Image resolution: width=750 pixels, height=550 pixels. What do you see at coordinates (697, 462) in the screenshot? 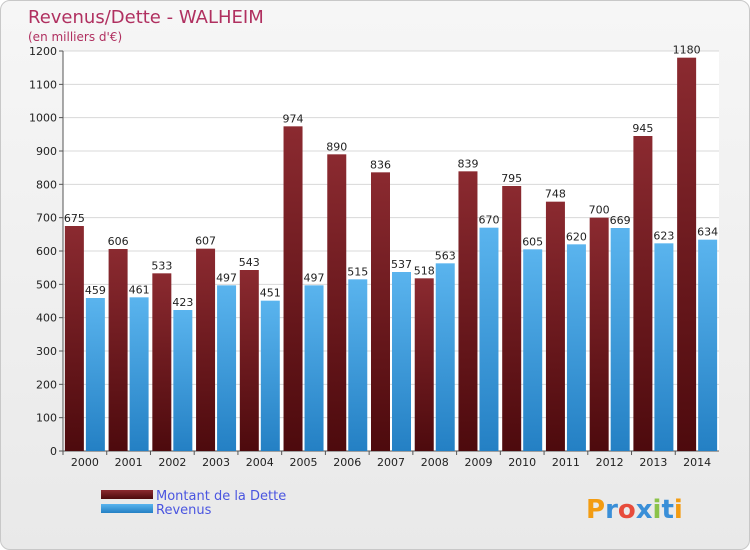
I see `x-tick-label: 2014` at bounding box center [697, 462].